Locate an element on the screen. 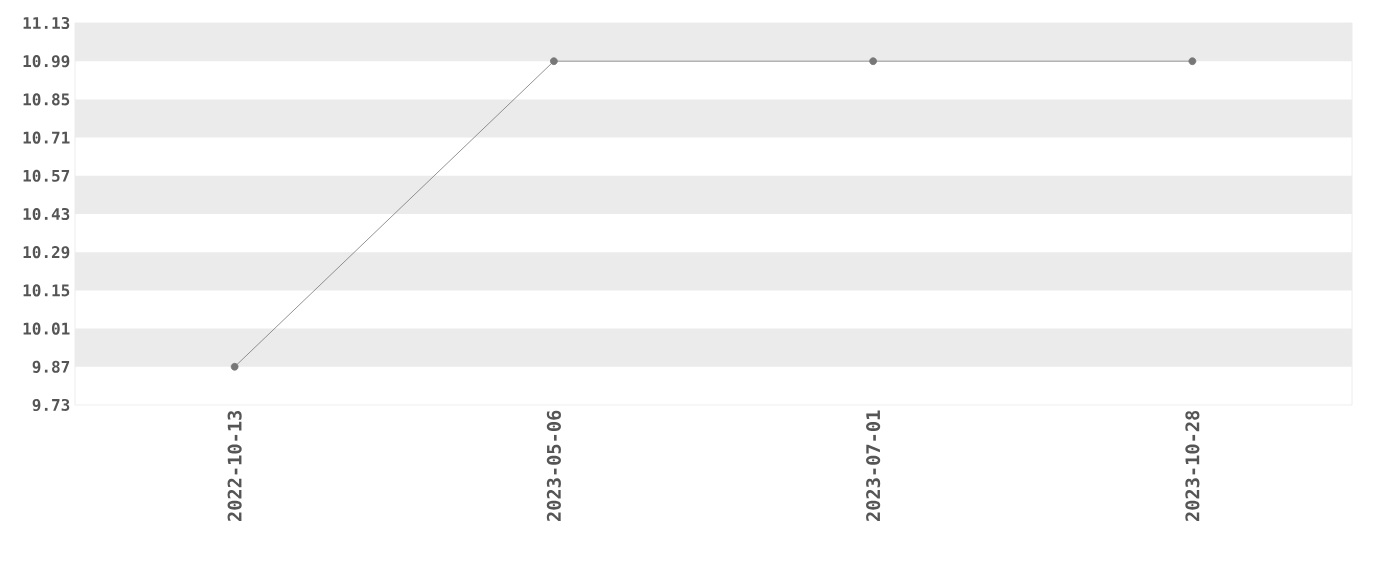 The image size is (1380, 580). y-tick-label: 10.71 is located at coordinates (46, 137).